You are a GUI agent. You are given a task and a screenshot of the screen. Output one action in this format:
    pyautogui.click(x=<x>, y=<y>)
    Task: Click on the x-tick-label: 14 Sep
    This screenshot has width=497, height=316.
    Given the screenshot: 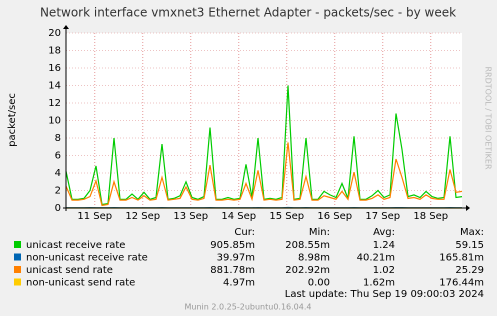 What is the action you would take?
    pyautogui.click(x=238, y=216)
    